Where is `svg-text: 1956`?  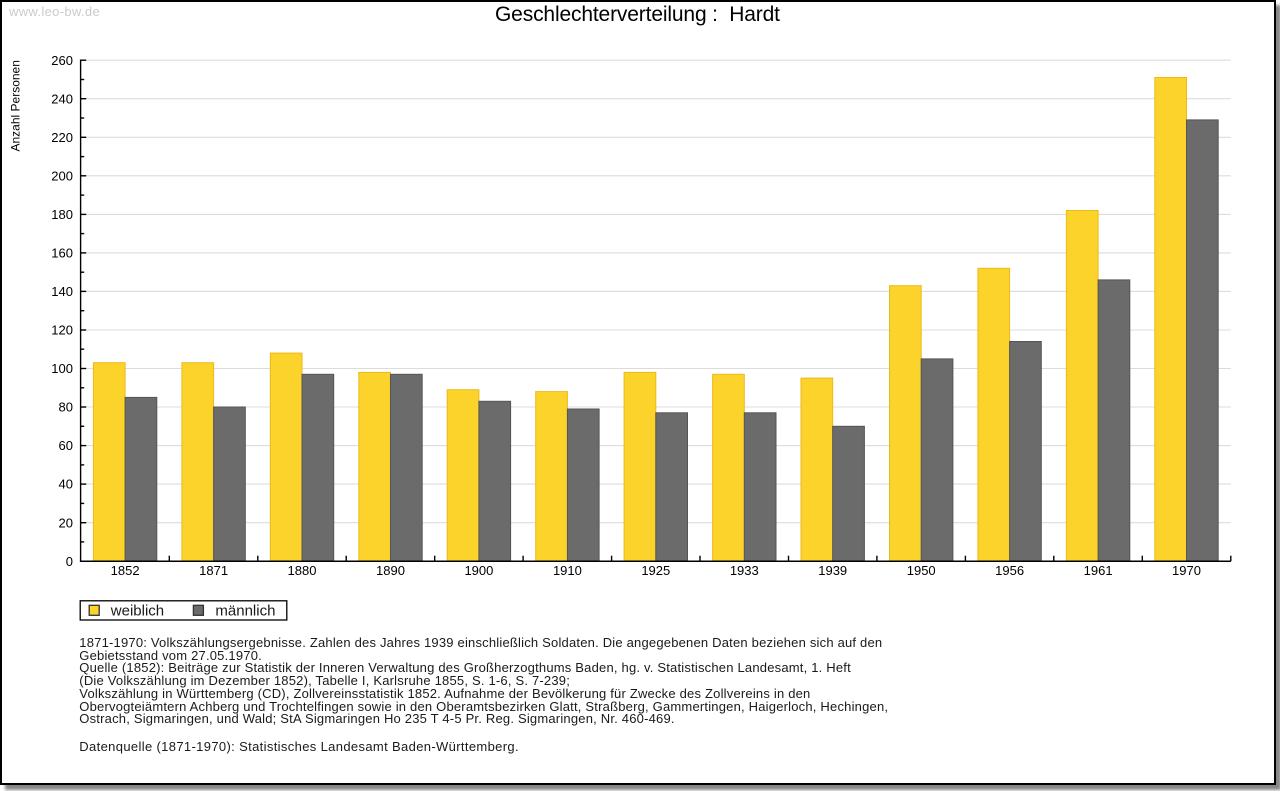
svg-text: 1956 is located at coordinates (1009, 570).